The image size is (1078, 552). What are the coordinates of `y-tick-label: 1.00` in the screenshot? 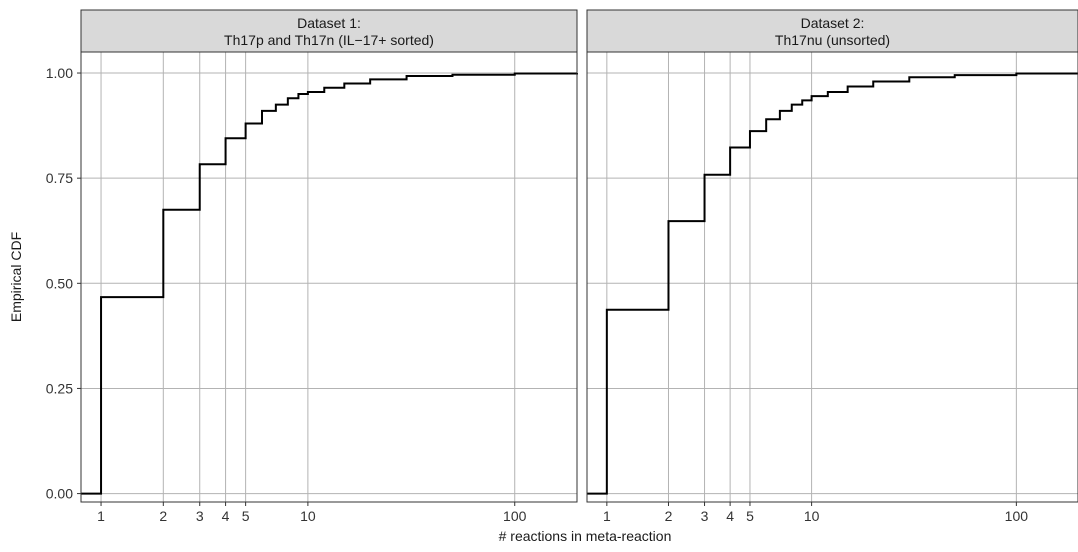 It's located at (59, 73).